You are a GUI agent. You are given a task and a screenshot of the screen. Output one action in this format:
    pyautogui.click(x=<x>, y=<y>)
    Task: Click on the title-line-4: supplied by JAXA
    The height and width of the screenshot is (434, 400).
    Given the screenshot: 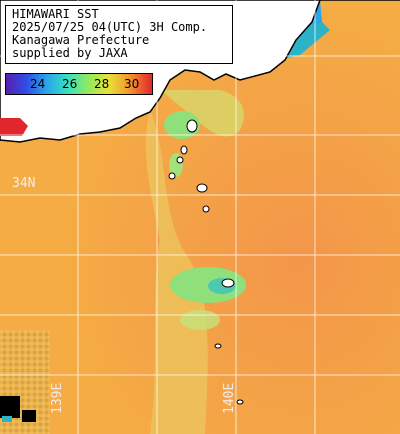 What is the action you would take?
    pyautogui.click(x=70, y=53)
    